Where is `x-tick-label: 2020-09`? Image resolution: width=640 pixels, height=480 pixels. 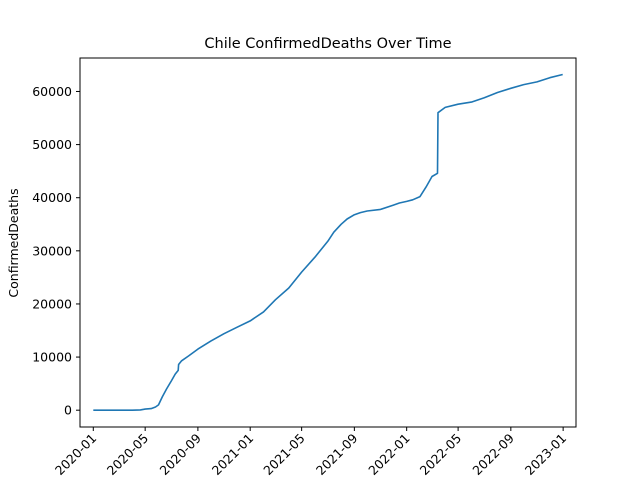
x-tick-label: 2020-09 is located at coordinates (180, 454).